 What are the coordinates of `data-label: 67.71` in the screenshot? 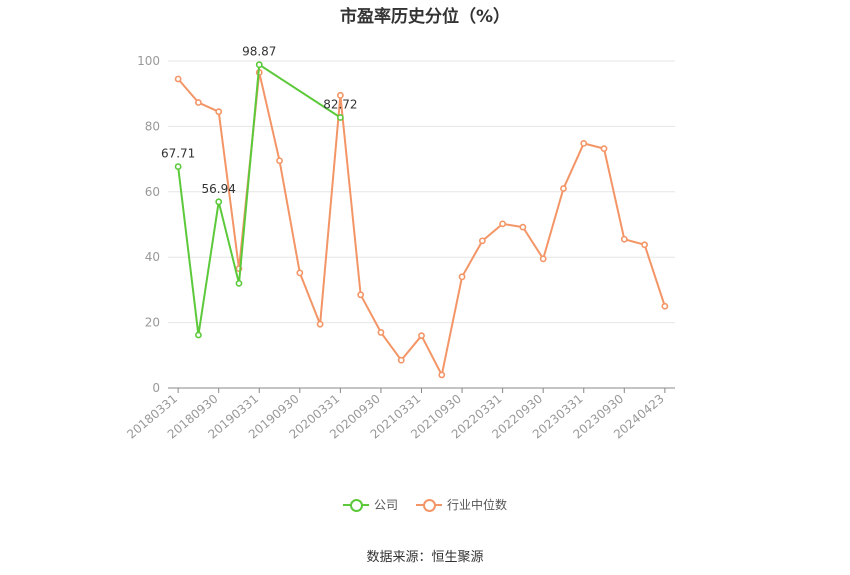 It's located at (178, 154).